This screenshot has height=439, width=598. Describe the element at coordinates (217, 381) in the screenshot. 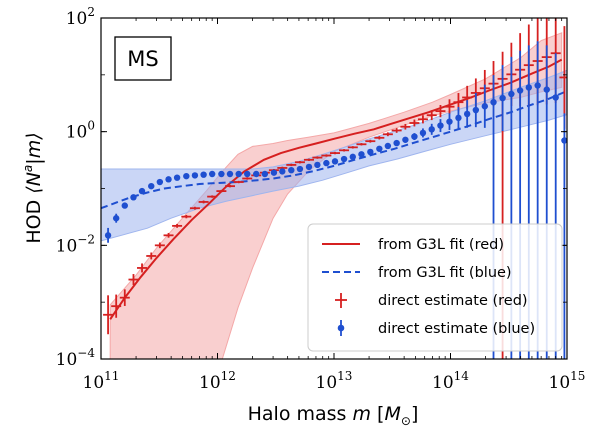

I see `x-tick-label: 1012` at that location.